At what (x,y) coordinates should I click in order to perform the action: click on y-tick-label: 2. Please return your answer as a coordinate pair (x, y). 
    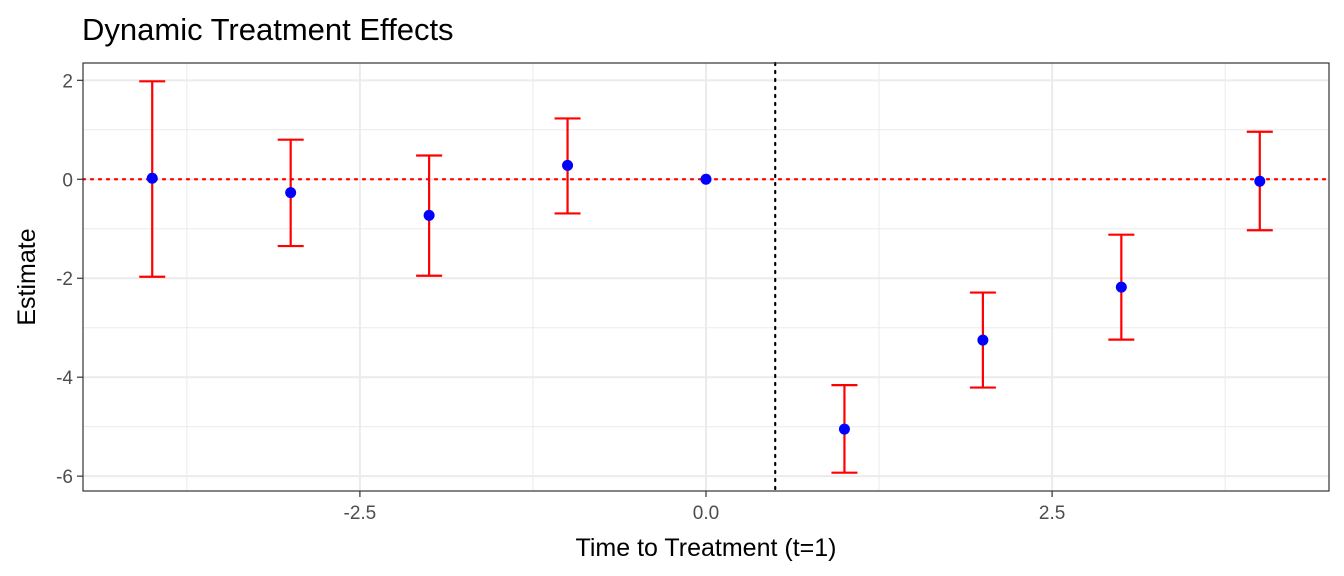
    Looking at the image, I should click on (67, 81).